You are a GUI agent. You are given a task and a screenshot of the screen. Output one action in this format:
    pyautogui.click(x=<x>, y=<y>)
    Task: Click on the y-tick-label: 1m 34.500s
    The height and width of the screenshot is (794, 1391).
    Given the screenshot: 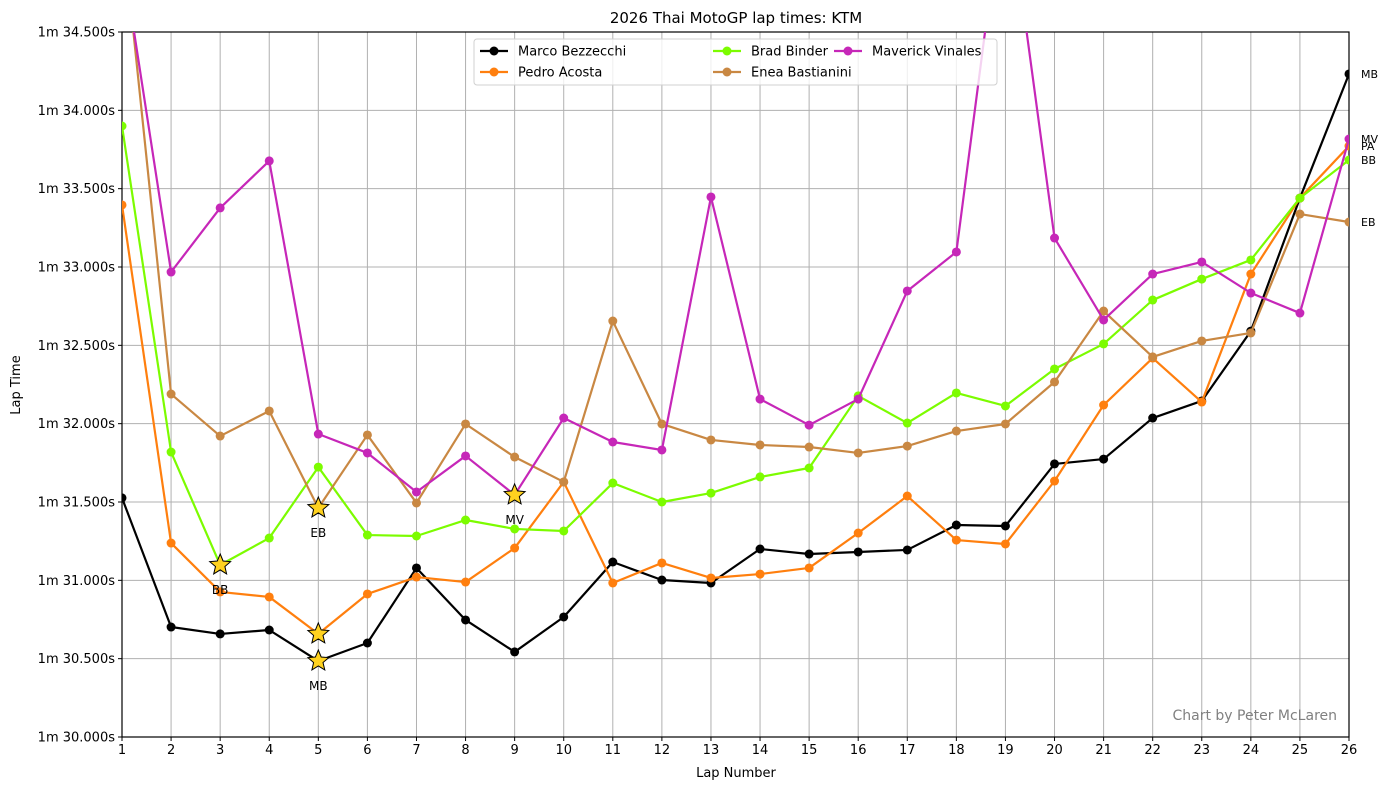 What is the action you would take?
    pyautogui.click(x=77, y=33)
    